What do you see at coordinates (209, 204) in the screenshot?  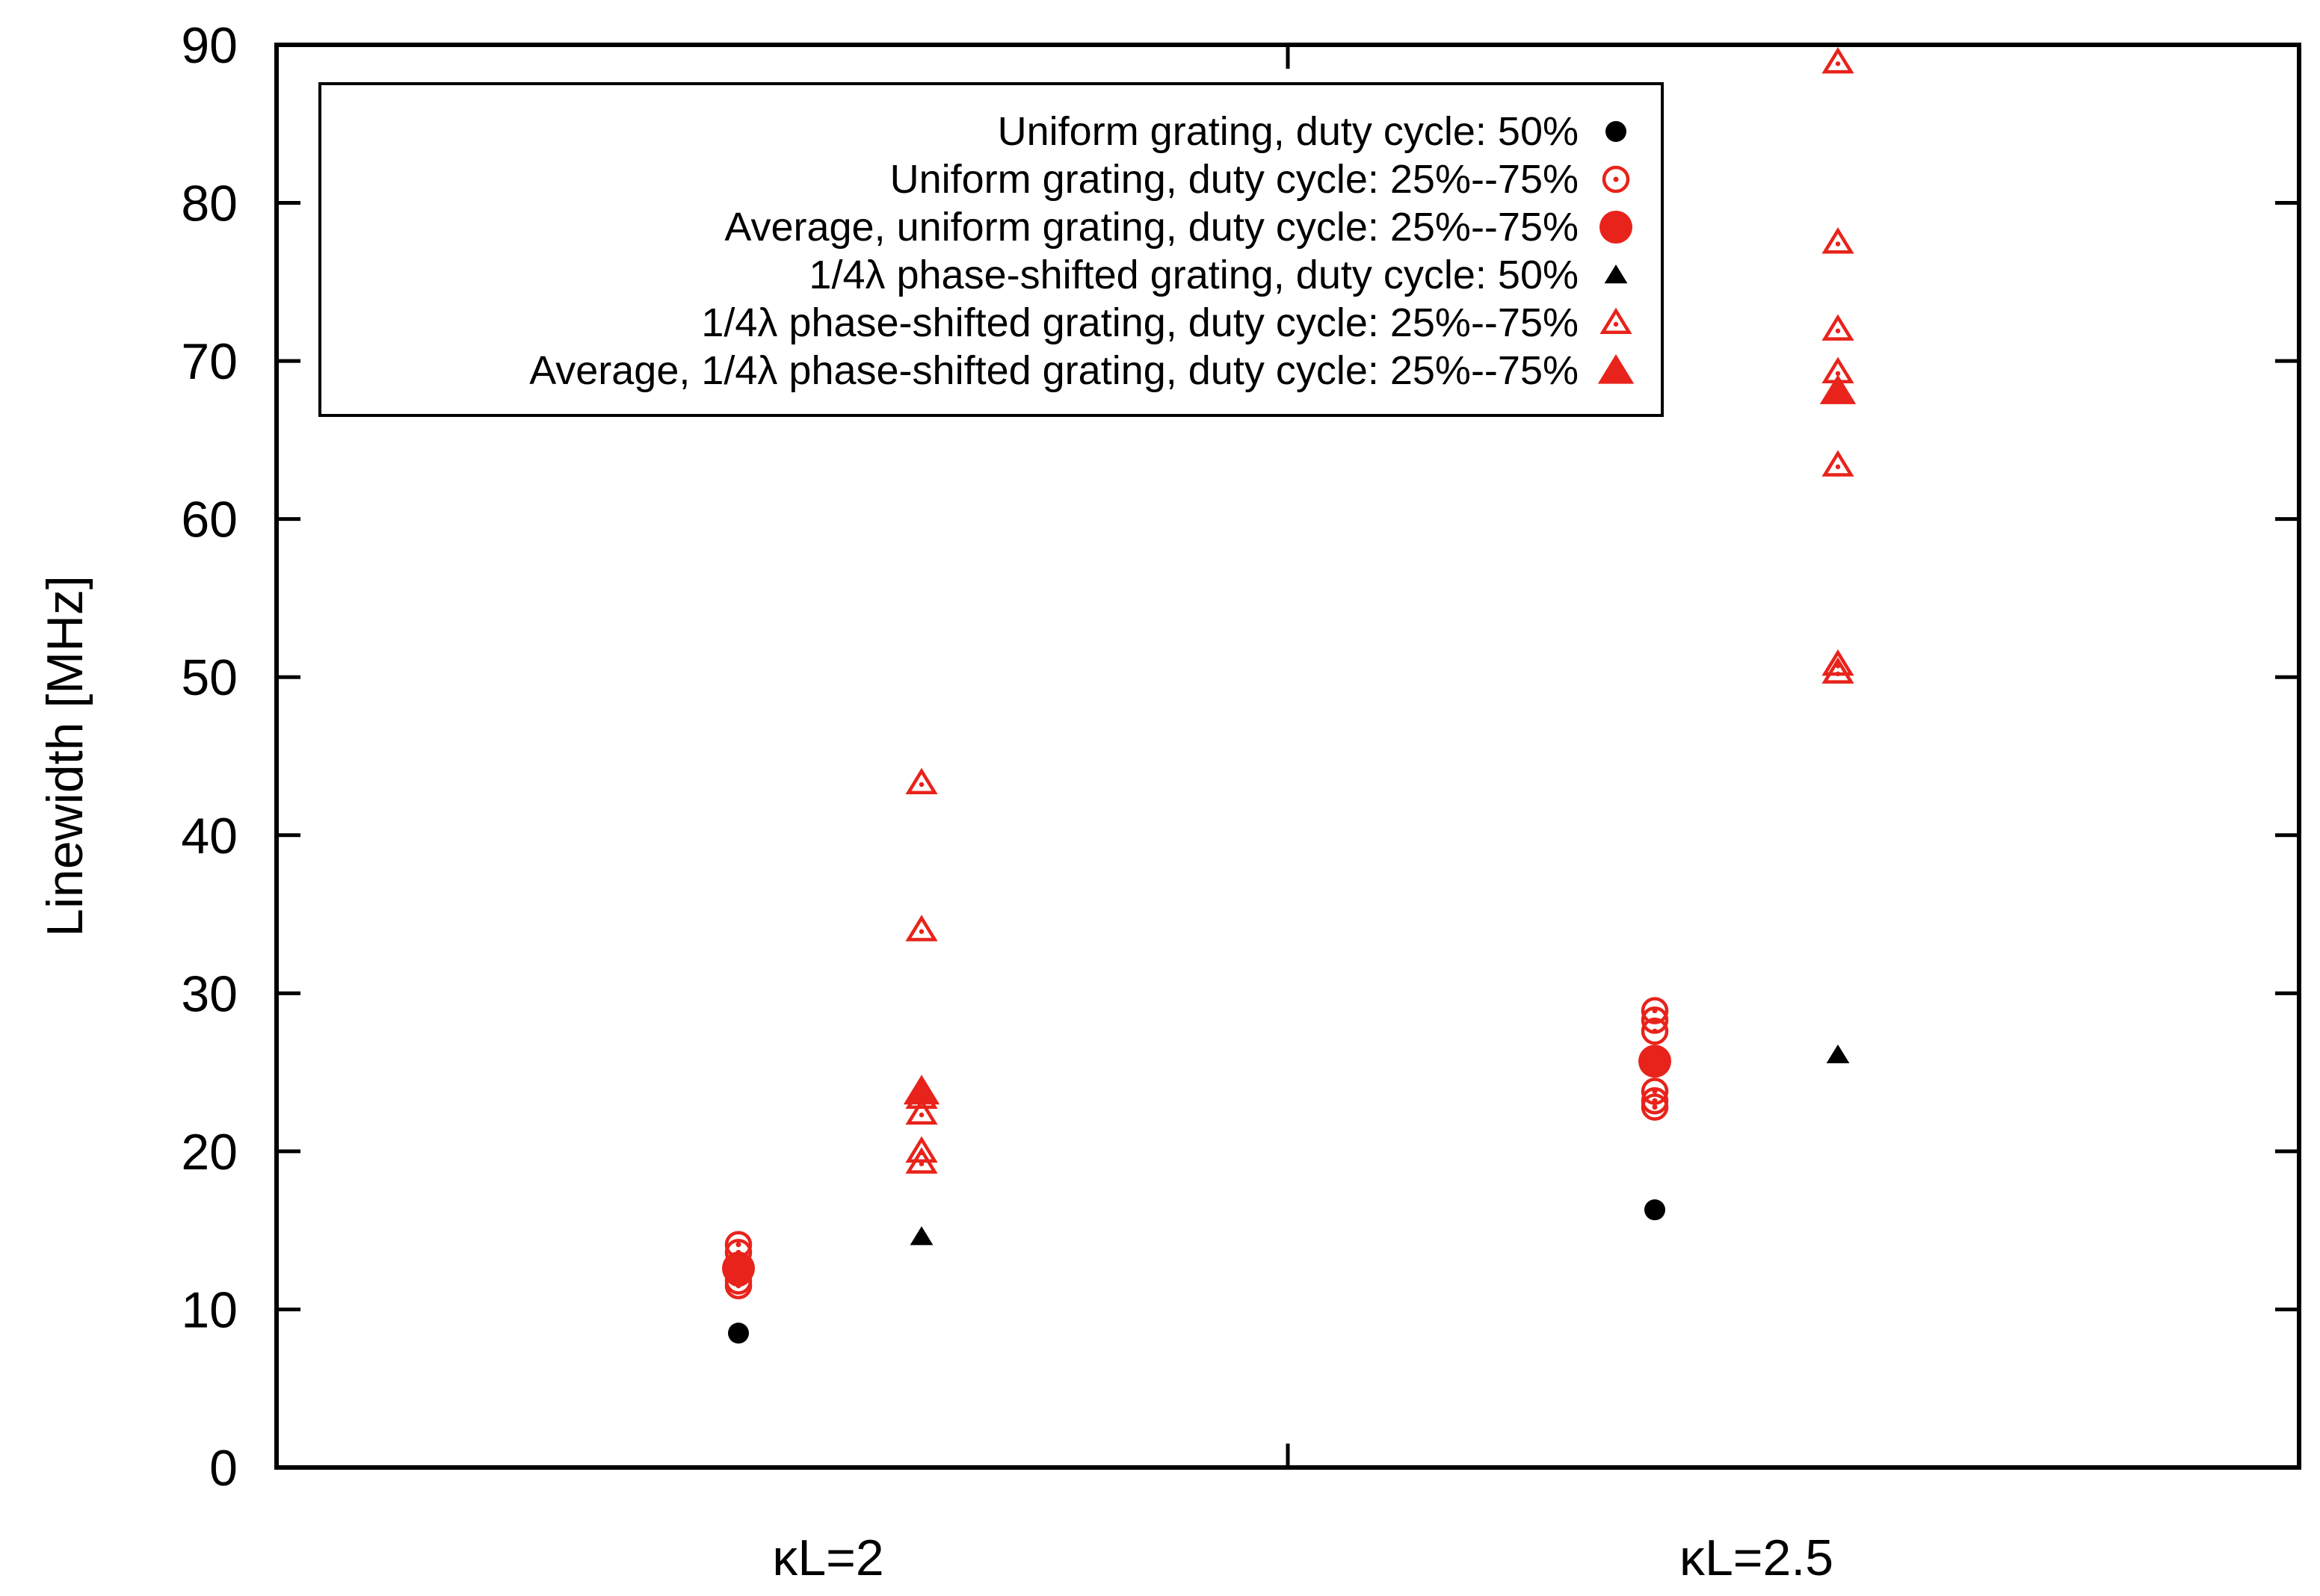 I see `y-tick-label-80: 80` at bounding box center [209, 204].